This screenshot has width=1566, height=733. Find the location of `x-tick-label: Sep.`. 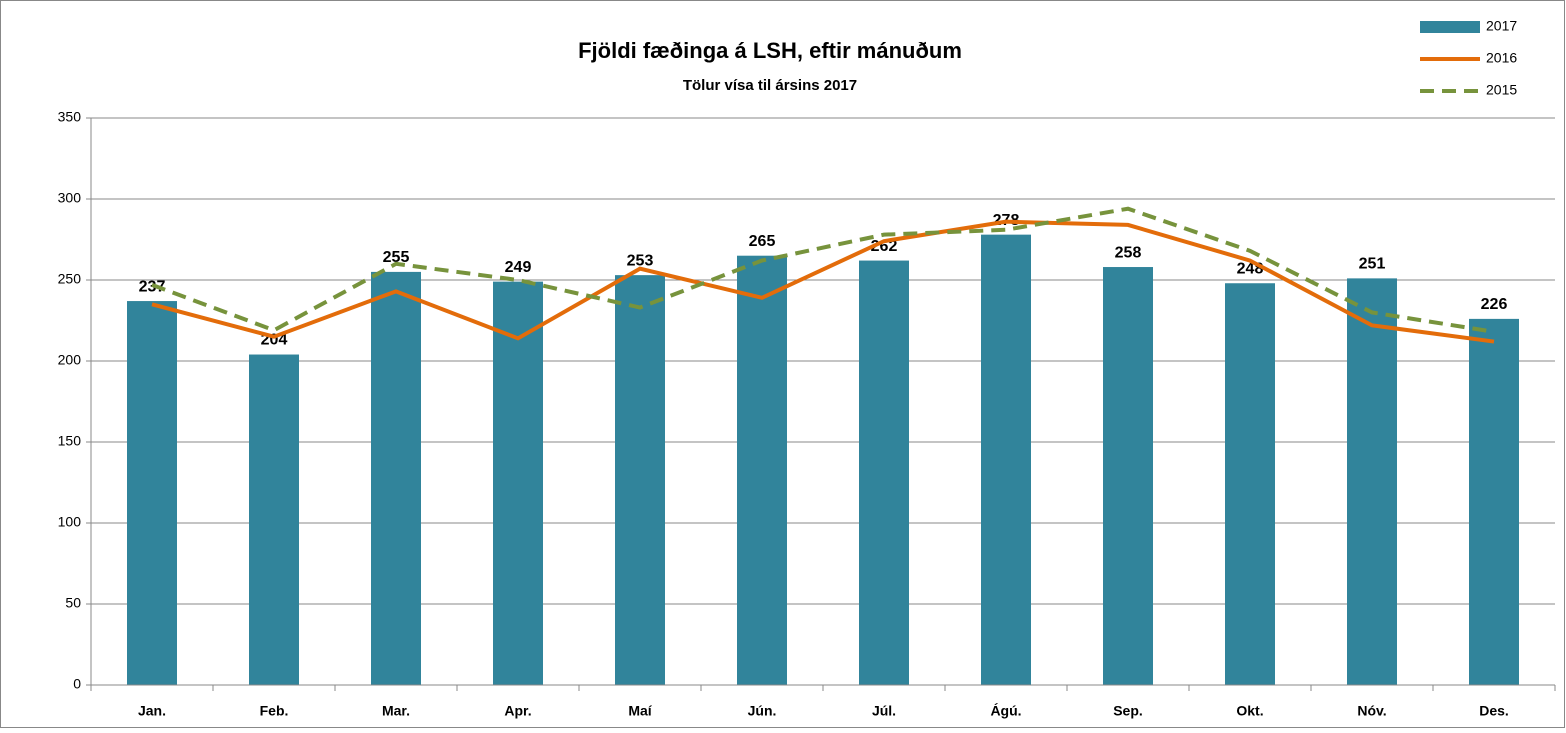

x-tick-label: Sep. is located at coordinates (1128, 711).